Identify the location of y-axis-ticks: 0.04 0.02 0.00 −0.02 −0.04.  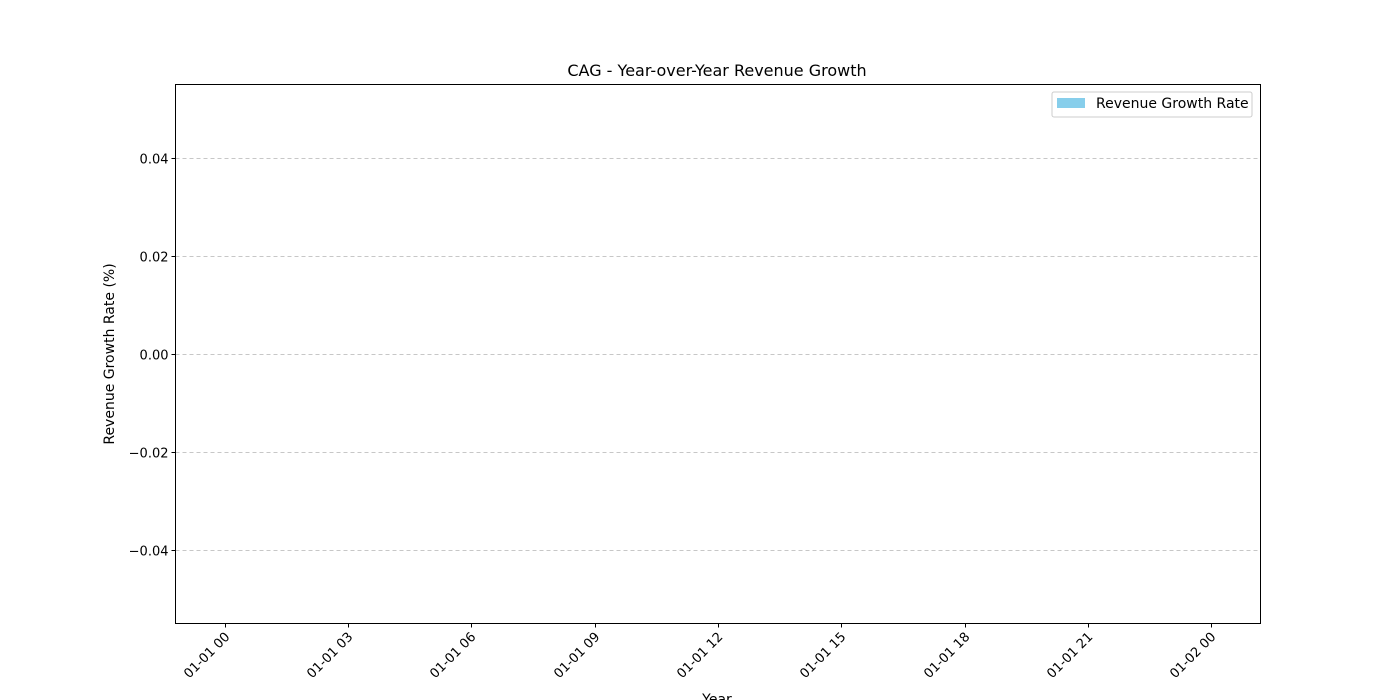
(152, 356).